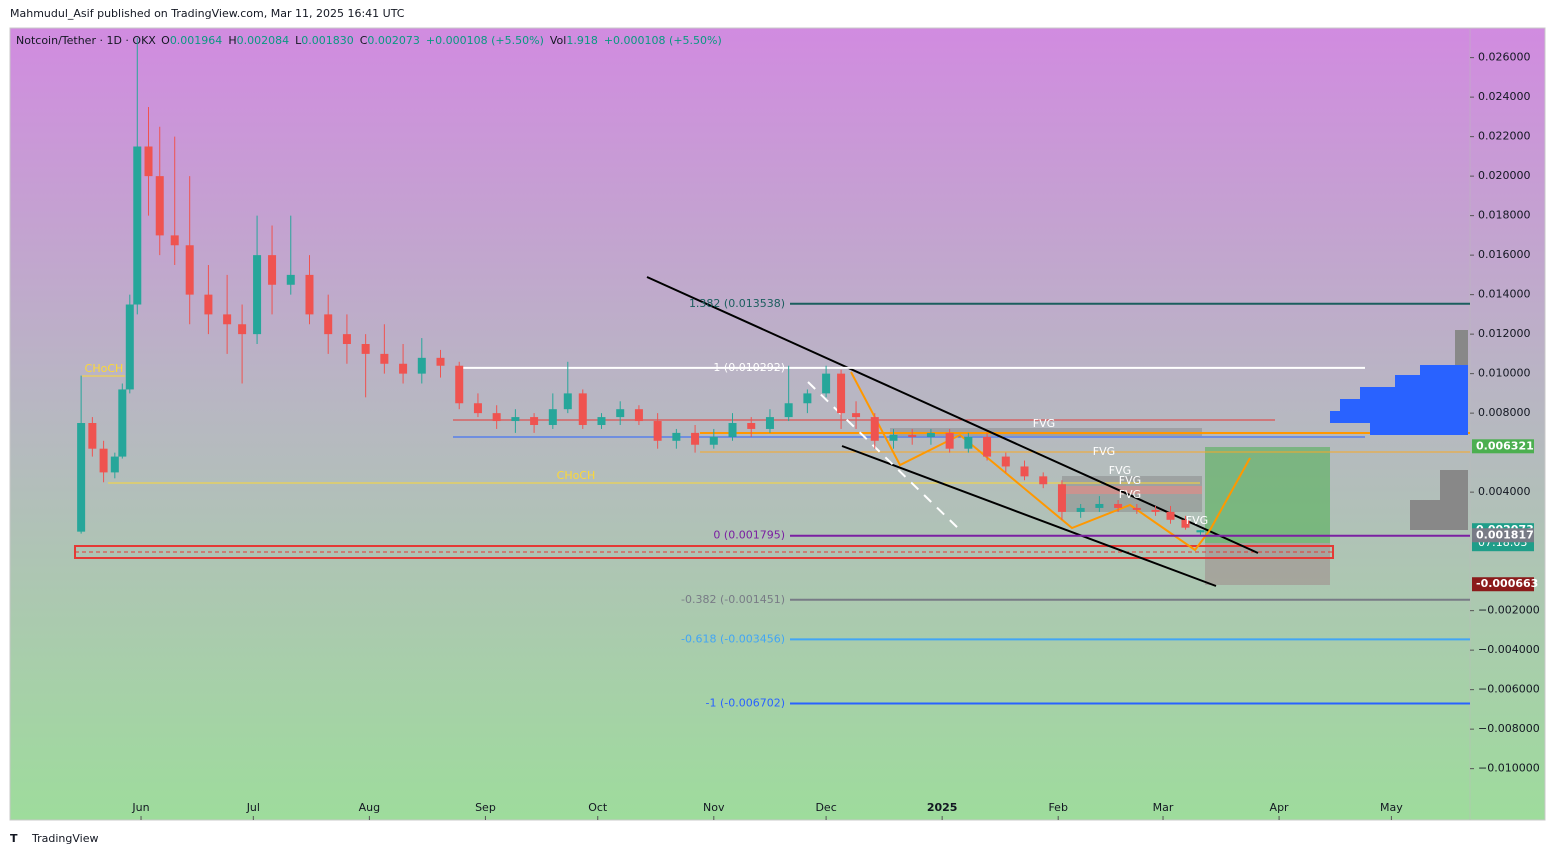 The width and height of the screenshot is (1555, 857). What do you see at coordinates (1504, 57) in the screenshot?
I see `y-tick-label: 0.026000` at bounding box center [1504, 57].